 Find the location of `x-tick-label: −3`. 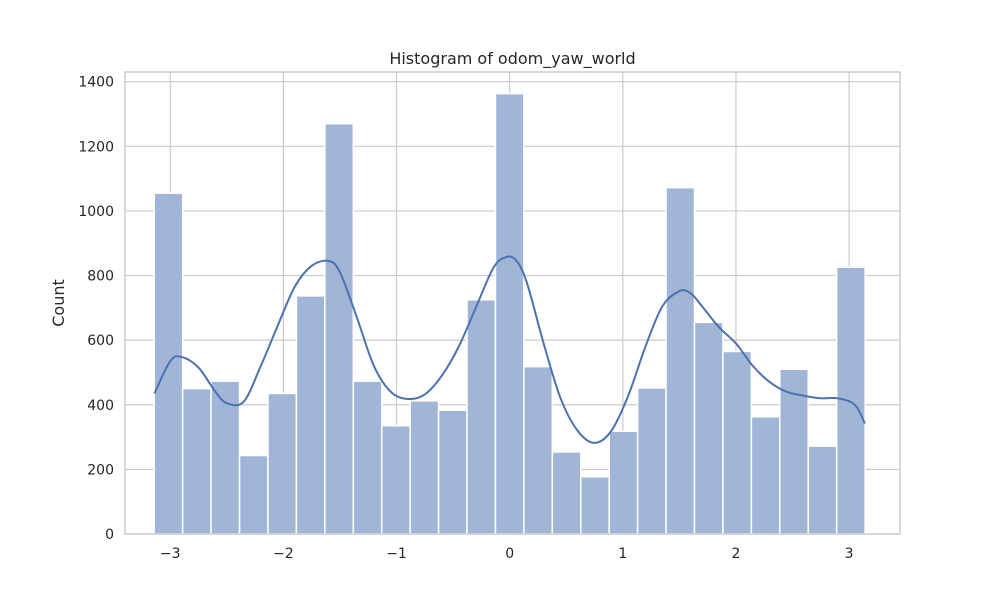

x-tick-label: −3 is located at coordinates (170, 554).